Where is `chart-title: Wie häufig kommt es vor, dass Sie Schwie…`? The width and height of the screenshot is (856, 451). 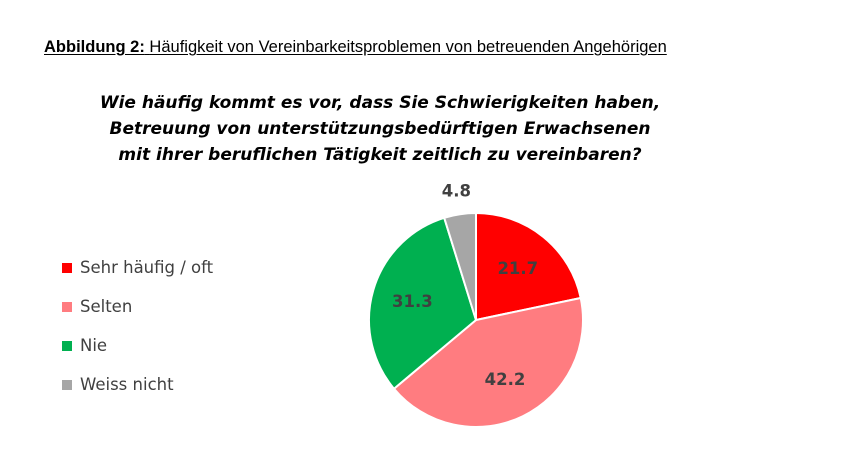
chart-title: Wie häufig kommt es vor, dass Sie Schwie… is located at coordinates (380, 129).